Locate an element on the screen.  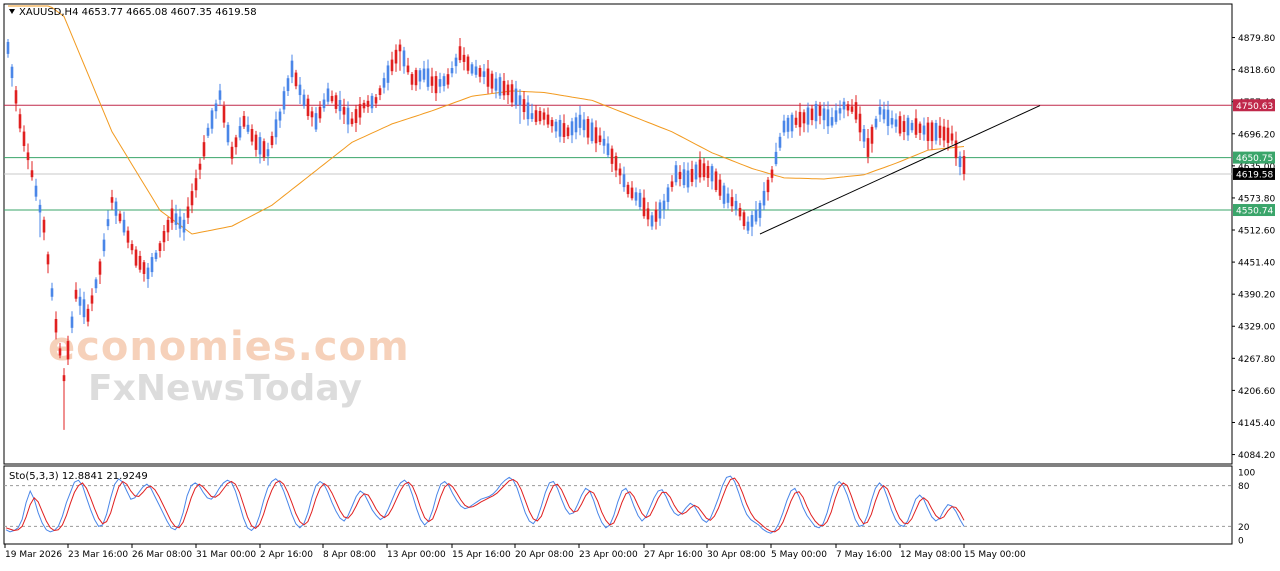
watermark-fxnewstoday: FxNewsToday is located at coordinates (225, 388).